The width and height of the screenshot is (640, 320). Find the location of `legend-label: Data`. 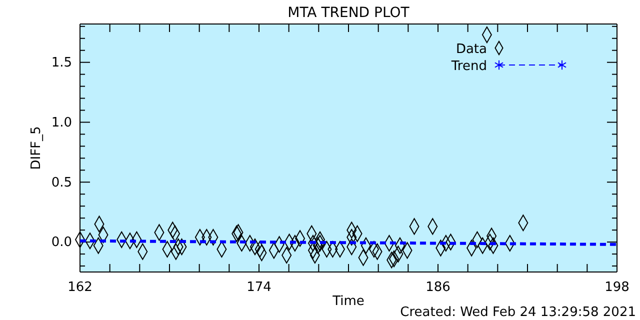

legend-label: Data is located at coordinates (471, 49).